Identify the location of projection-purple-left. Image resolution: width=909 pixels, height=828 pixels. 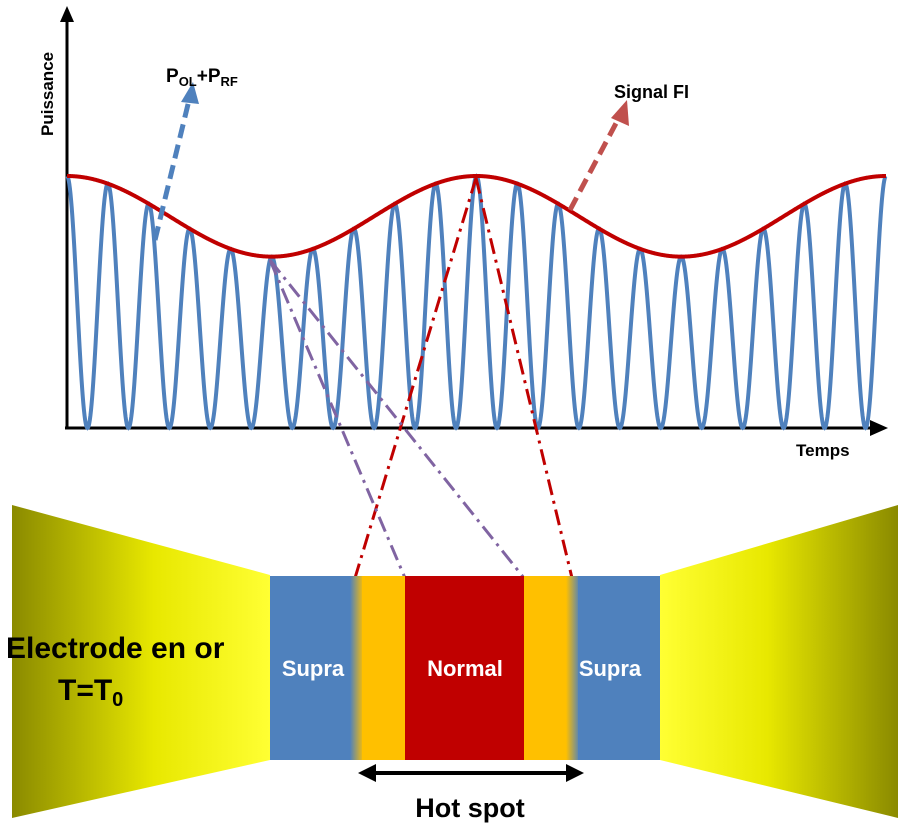
(337, 419).